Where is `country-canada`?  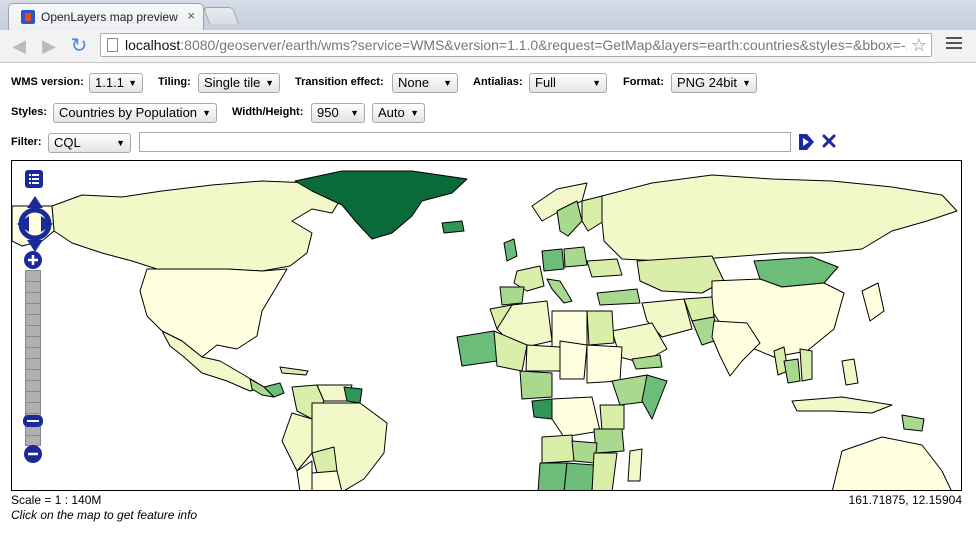
country-canada is located at coordinates (197, 226).